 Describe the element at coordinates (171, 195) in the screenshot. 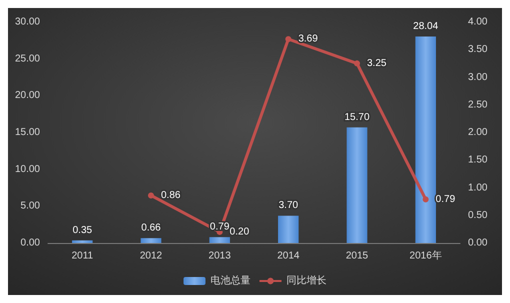

I see `data-label: 0.86` at that location.